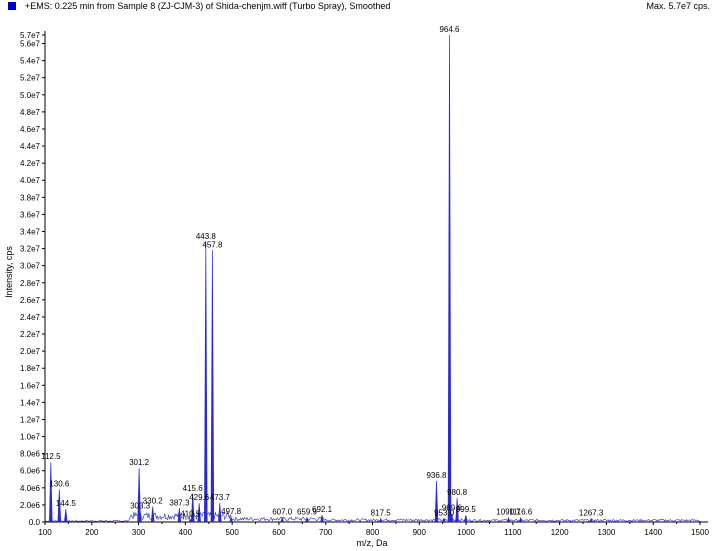 This screenshot has height=551, width=718. Describe the element at coordinates (30, 129) in the screenshot. I see `y-tick-label: 4.6e7` at that location.